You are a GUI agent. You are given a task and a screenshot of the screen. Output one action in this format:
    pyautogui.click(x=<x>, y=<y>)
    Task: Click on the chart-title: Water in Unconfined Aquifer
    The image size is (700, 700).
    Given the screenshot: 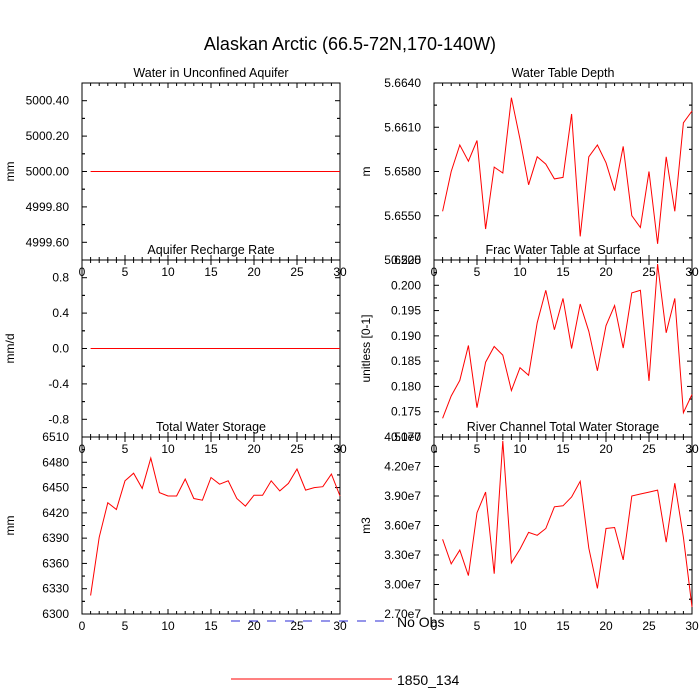 What is the action you would take?
    pyautogui.click(x=210, y=73)
    